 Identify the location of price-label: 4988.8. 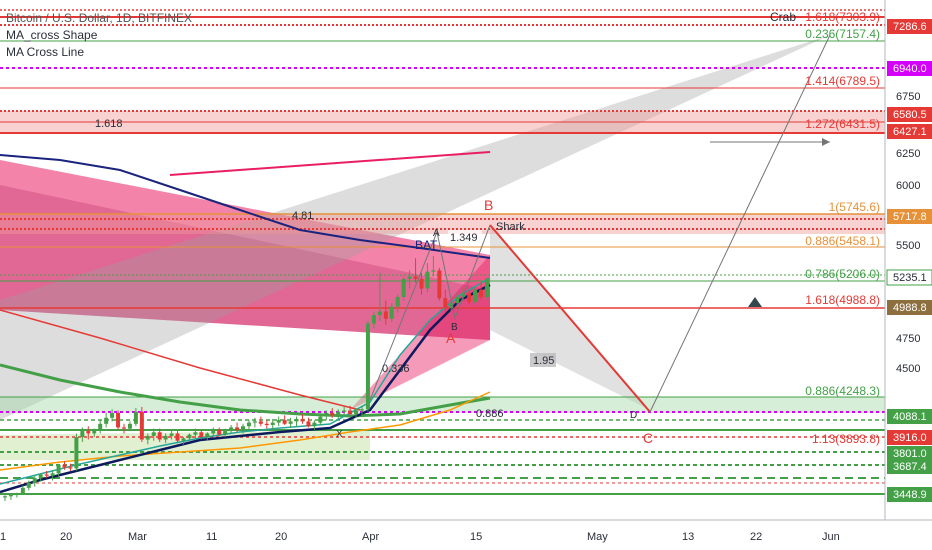
(910, 308).